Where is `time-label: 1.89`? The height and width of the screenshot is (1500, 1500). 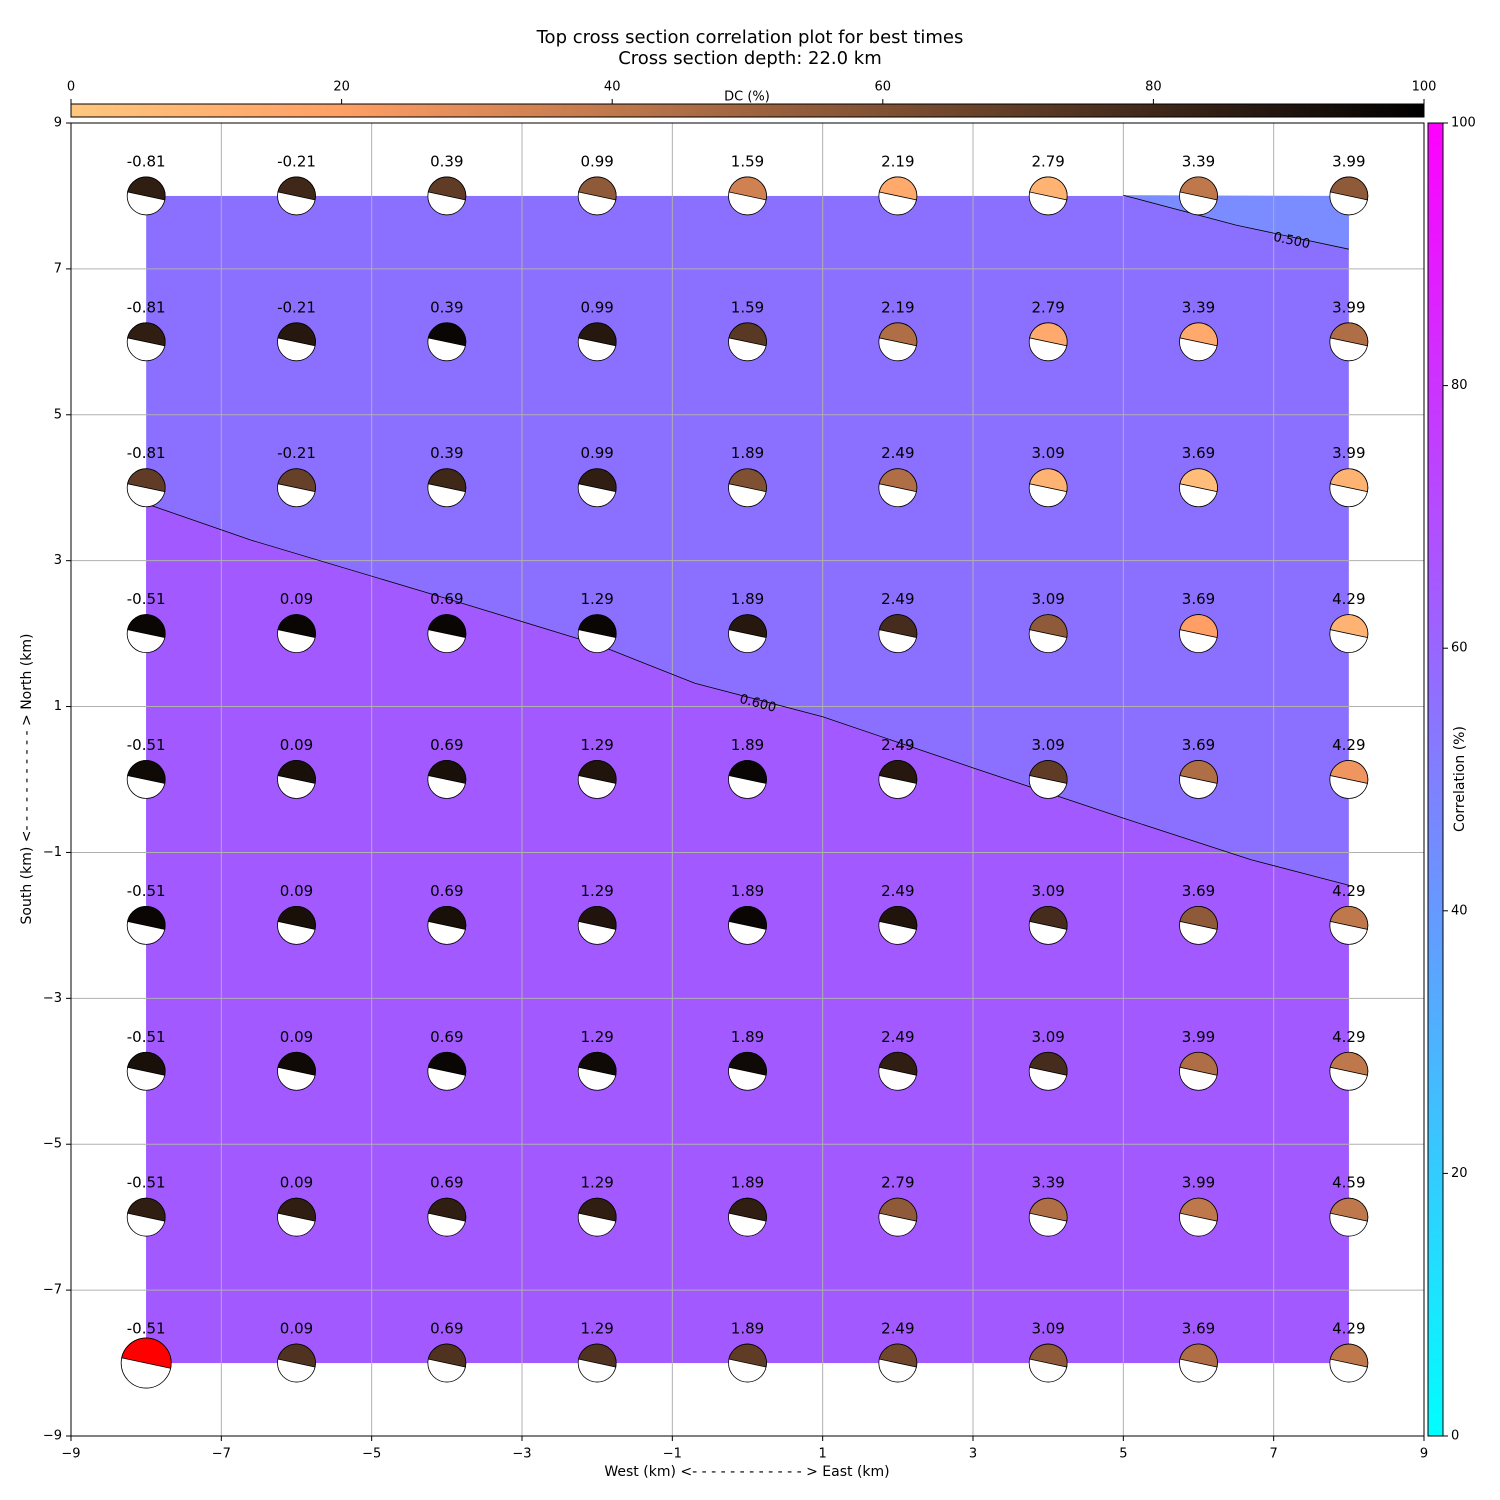
time-label: 1.89 is located at coordinates (747, 745).